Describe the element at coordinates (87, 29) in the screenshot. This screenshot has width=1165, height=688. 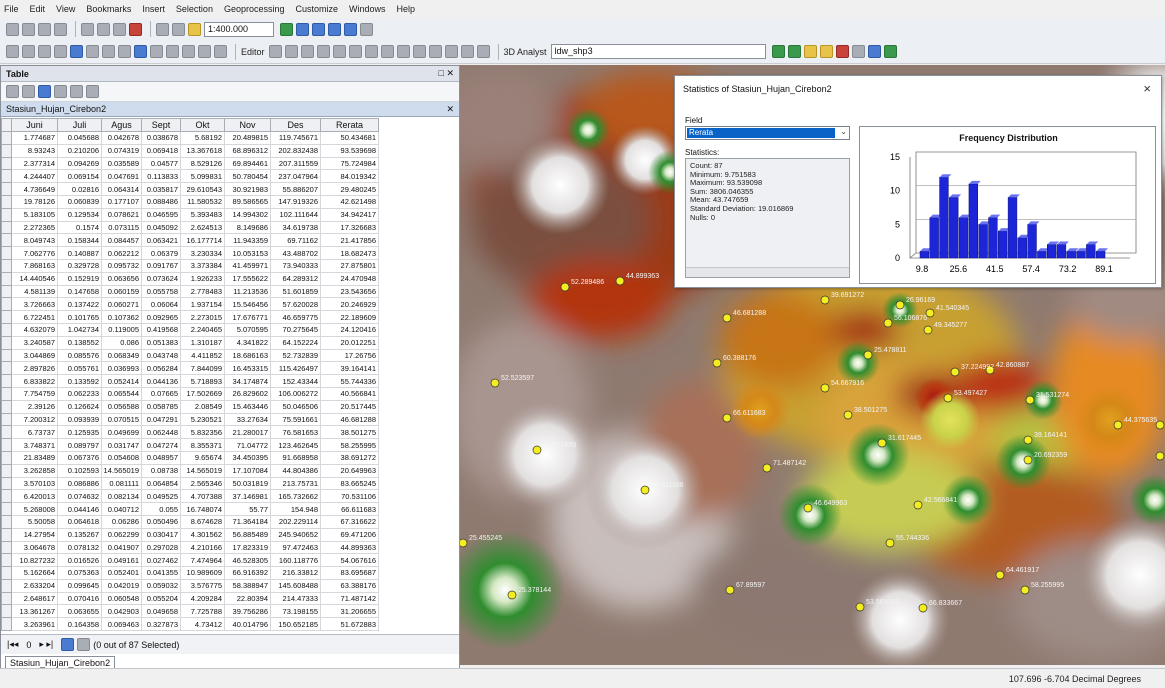
I see `cut-icon` at that location.